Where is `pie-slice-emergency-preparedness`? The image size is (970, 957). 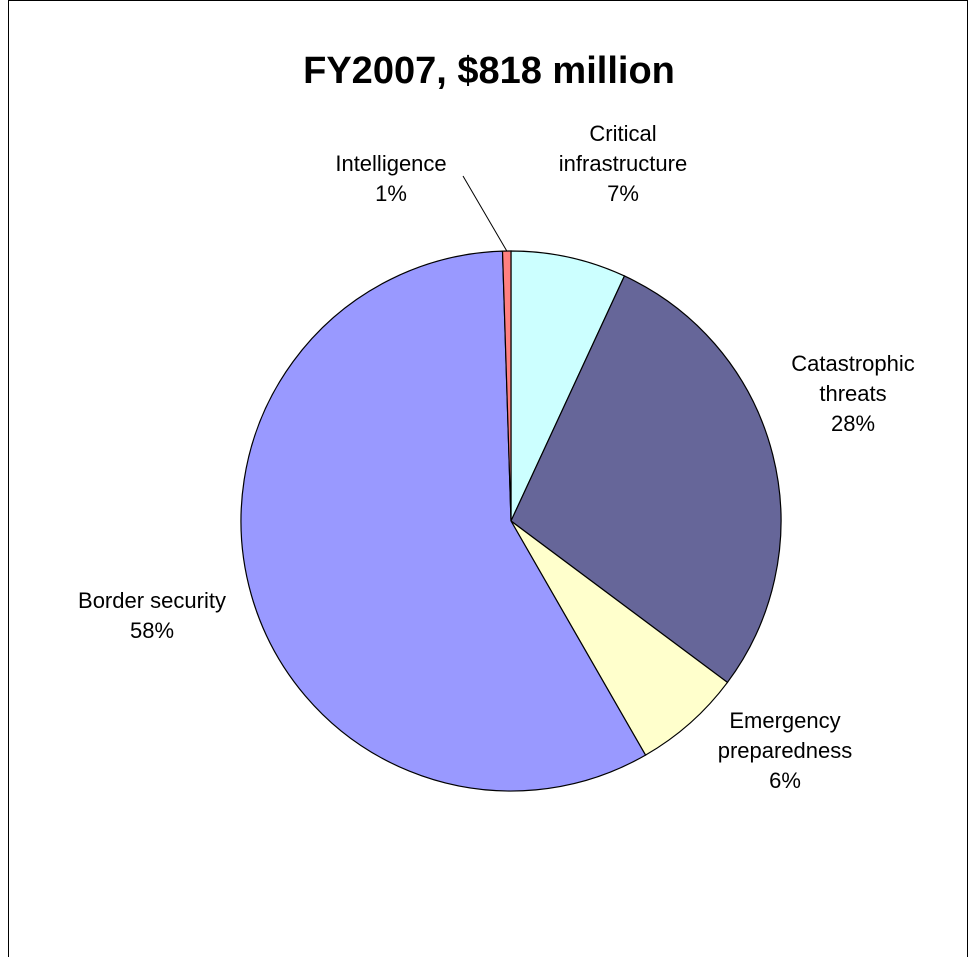 pie-slice-emergency-preparedness is located at coordinates (619, 638).